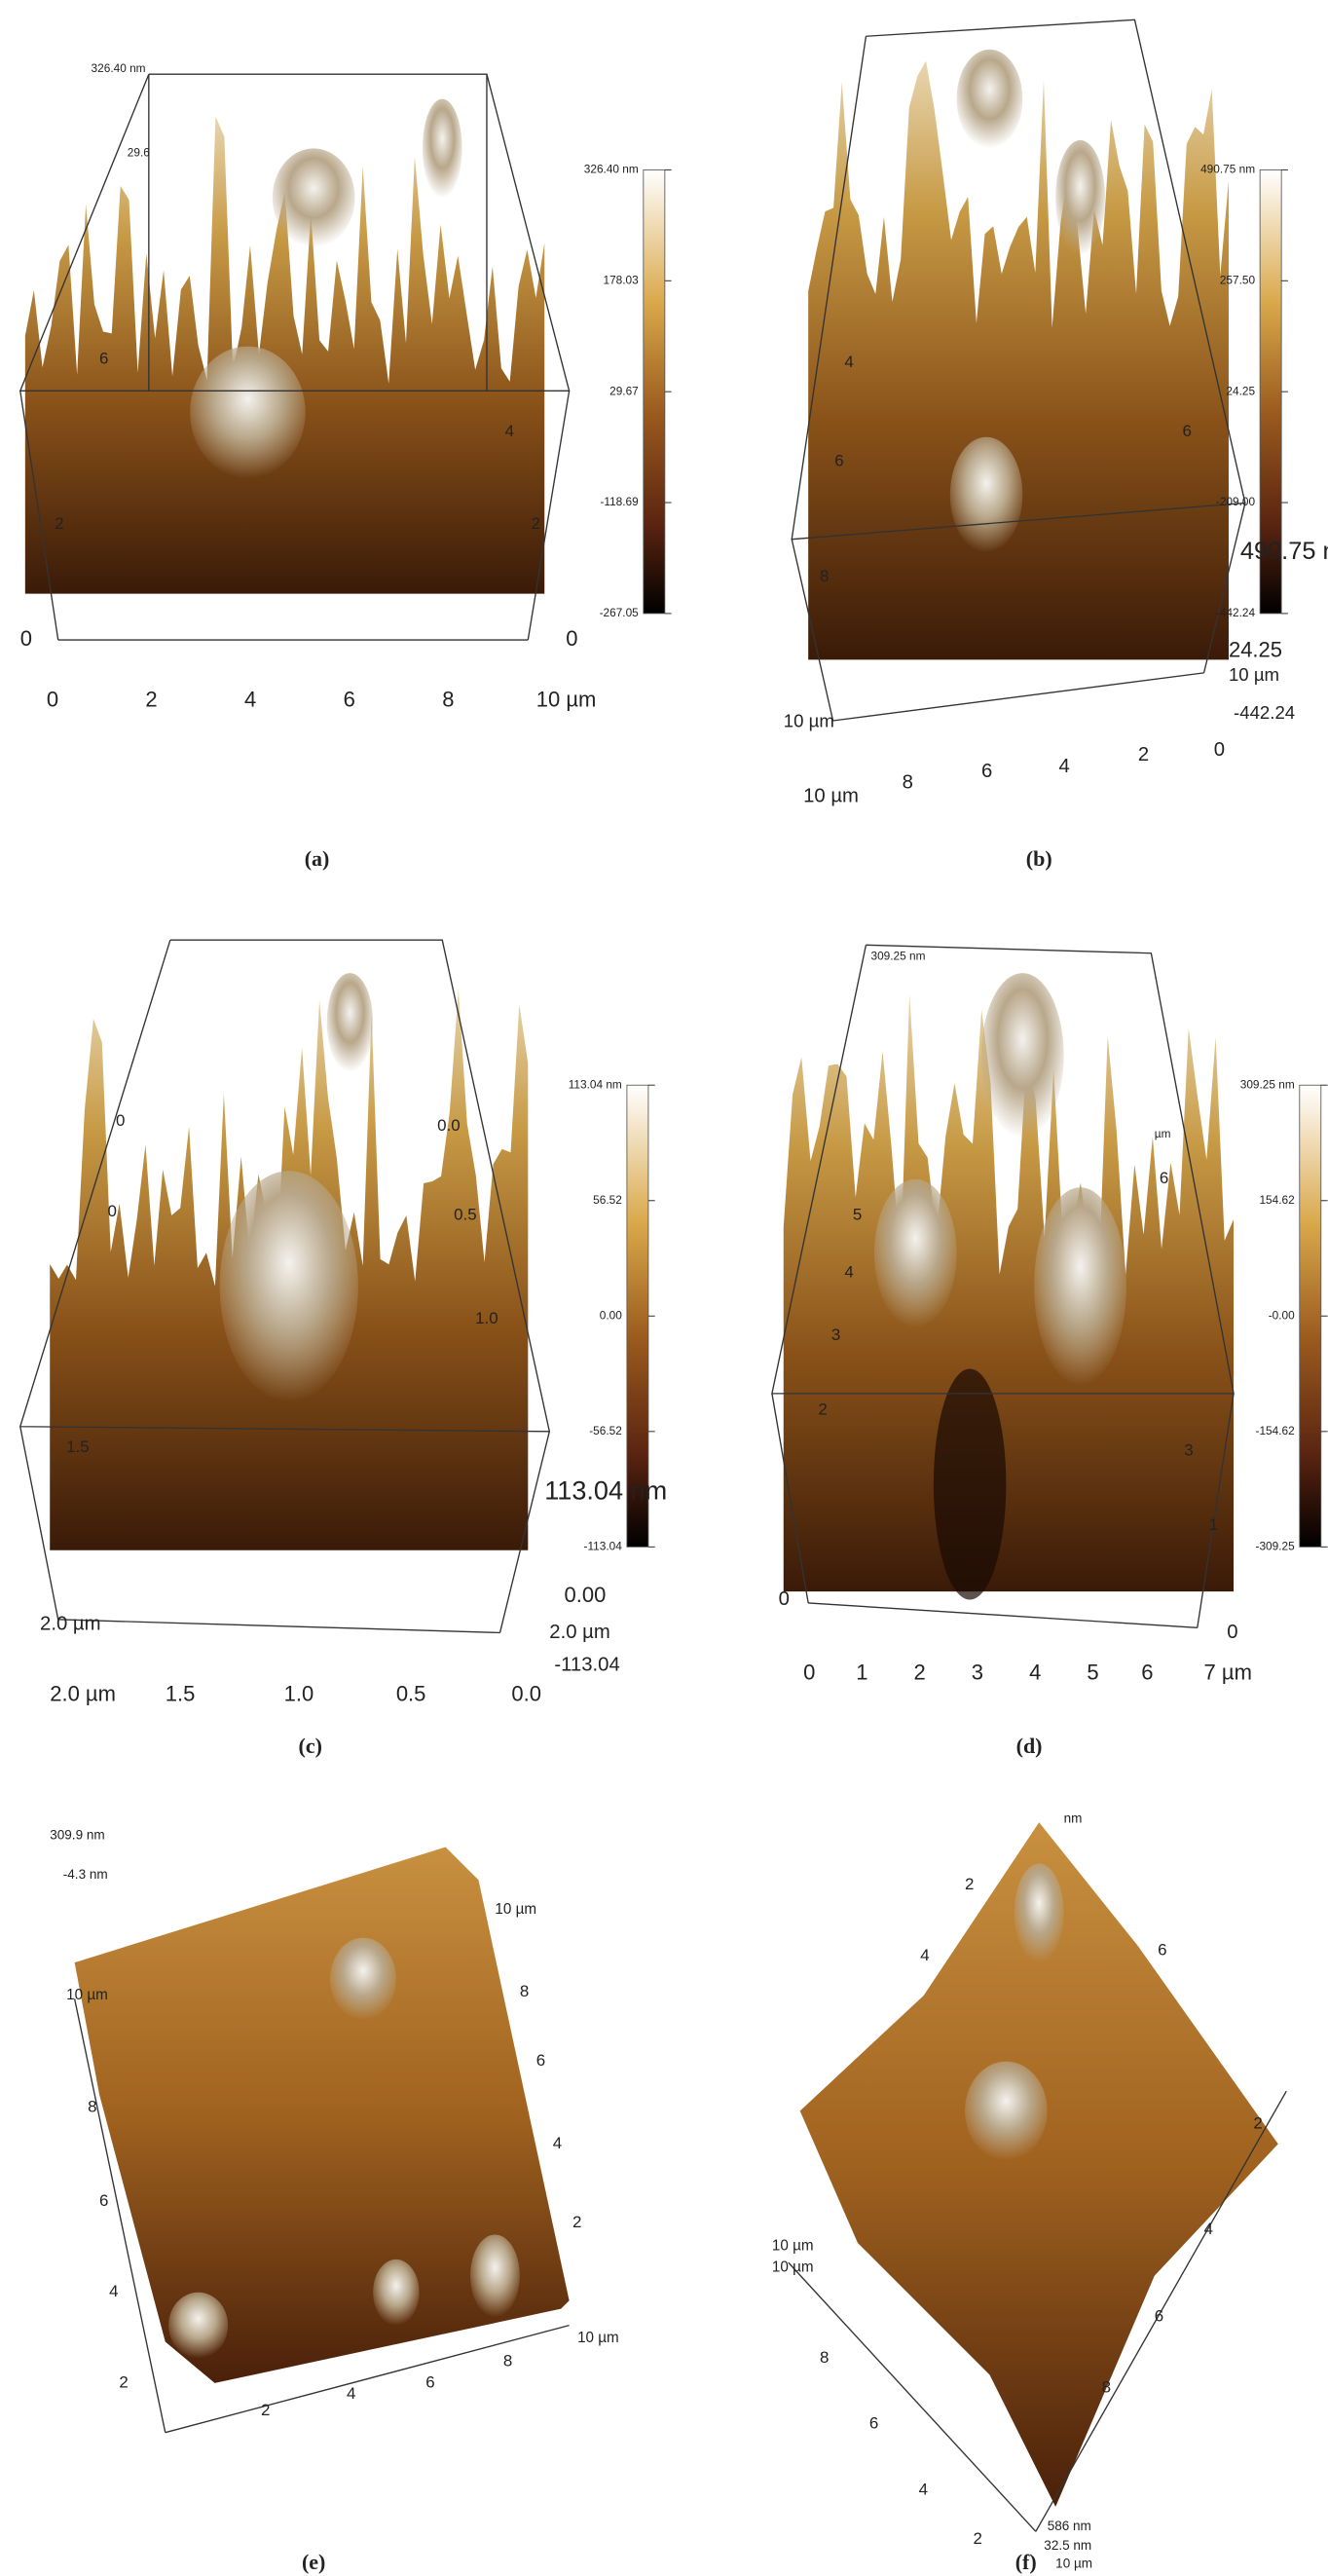 Image resolution: width=1328 pixels, height=2576 pixels. I want to click on surface-shadow, so click(970, 1484).